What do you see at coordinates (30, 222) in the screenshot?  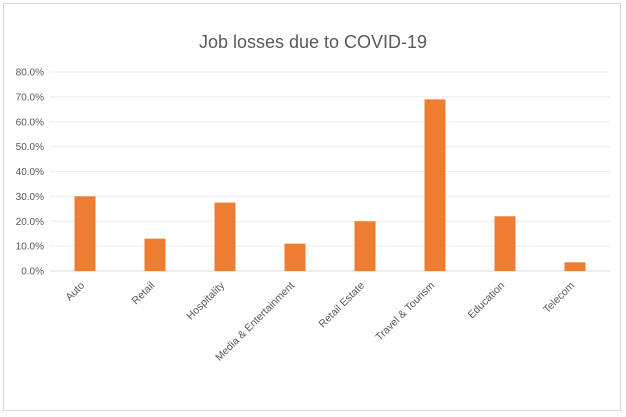 I see `y-tick-label: 20.0%` at bounding box center [30, 222].